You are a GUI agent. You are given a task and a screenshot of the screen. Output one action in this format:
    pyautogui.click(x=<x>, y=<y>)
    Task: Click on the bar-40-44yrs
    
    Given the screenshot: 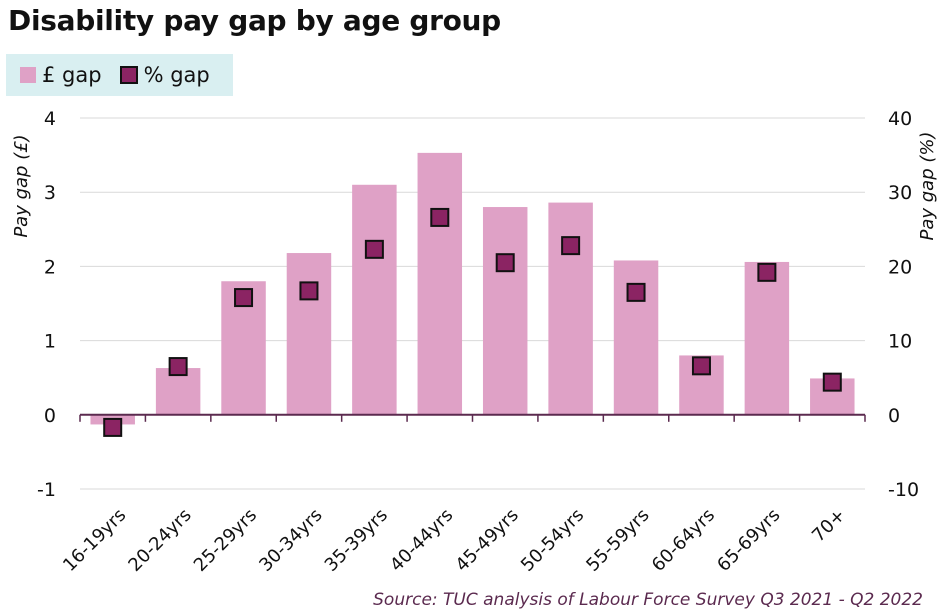 What is the action you would take?
    pyautogui.click(x=440, y=283)
    